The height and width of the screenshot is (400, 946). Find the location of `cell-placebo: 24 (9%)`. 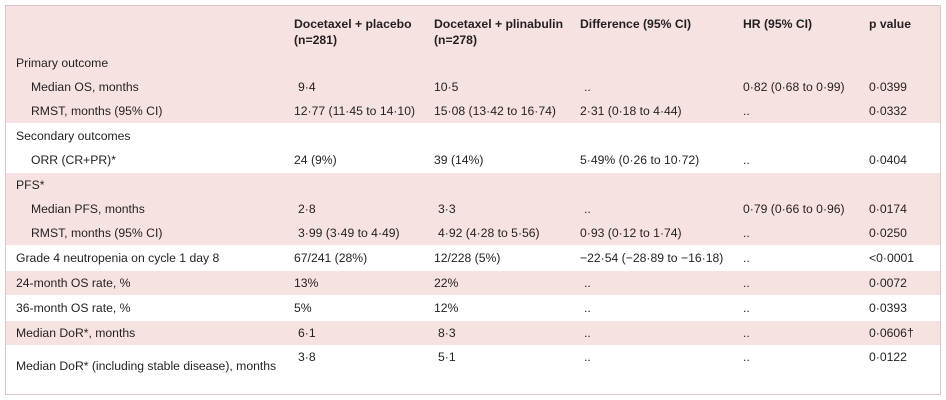

cell-placebo: 24 (9%) is located at coordinates (315, 159).